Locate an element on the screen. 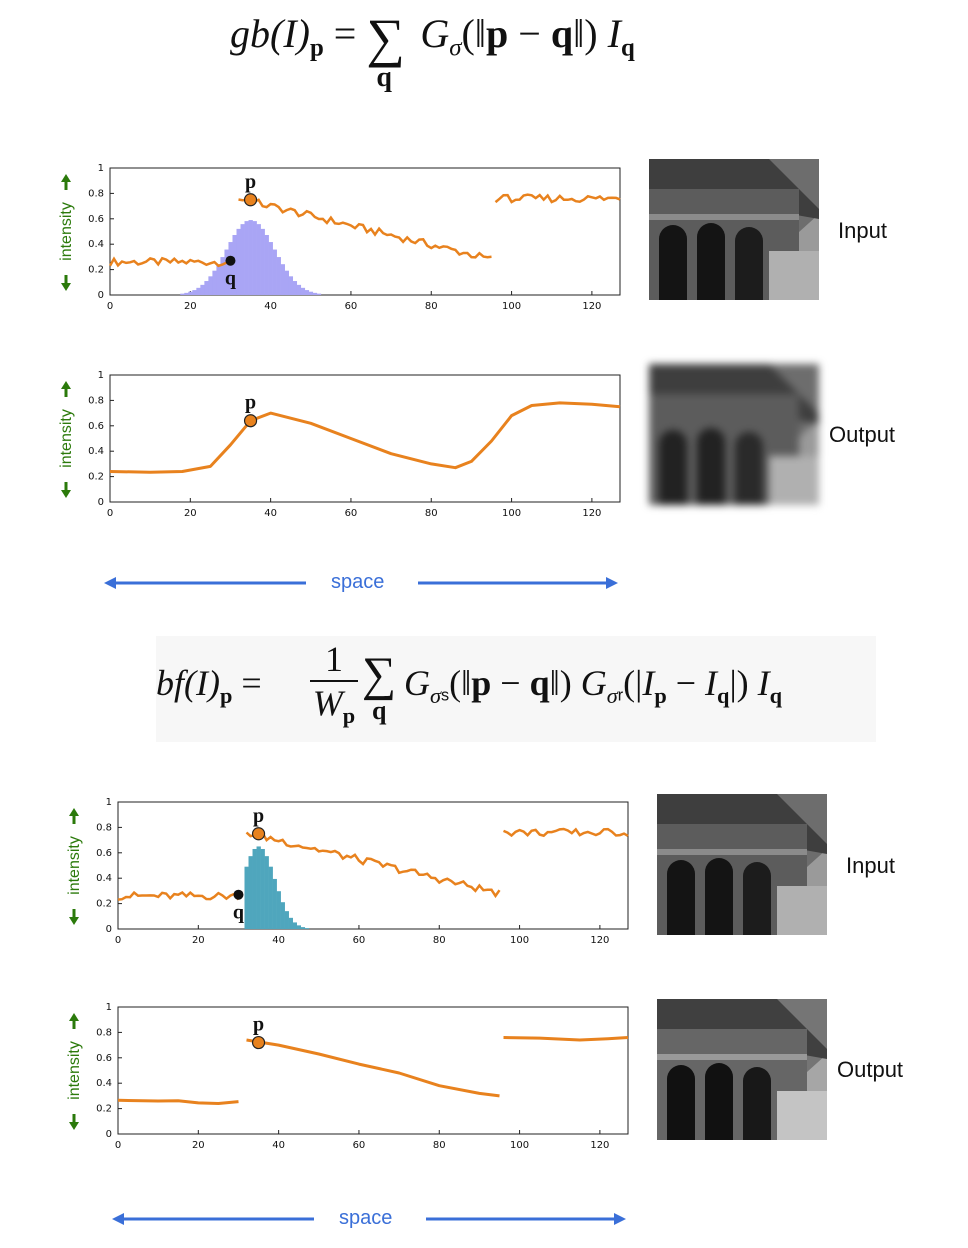 This screenshot has width=968, height=1248. ip: I is located at coordinates (648, 683).